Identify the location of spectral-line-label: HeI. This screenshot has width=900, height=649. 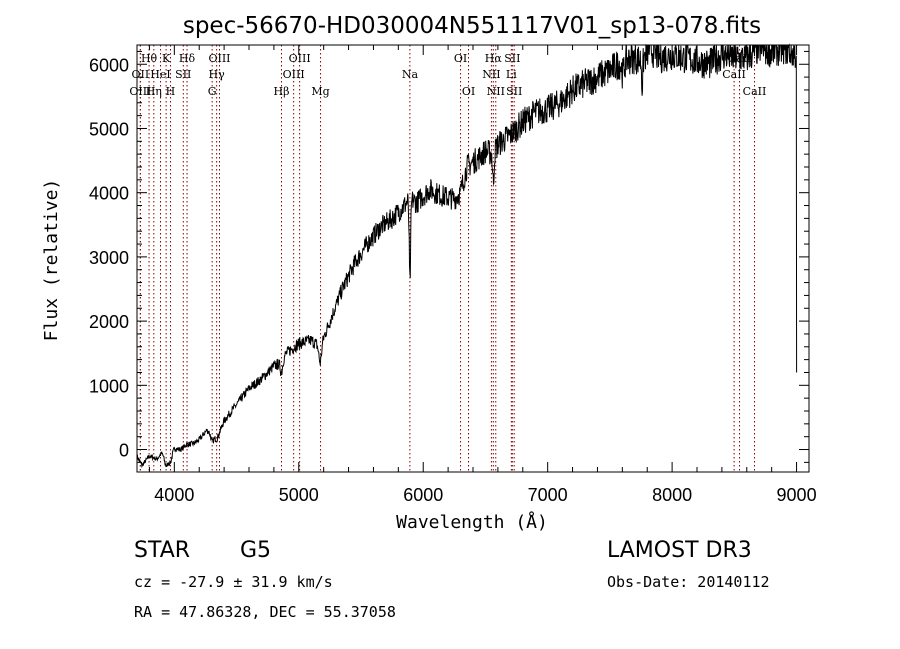
(160, 74).